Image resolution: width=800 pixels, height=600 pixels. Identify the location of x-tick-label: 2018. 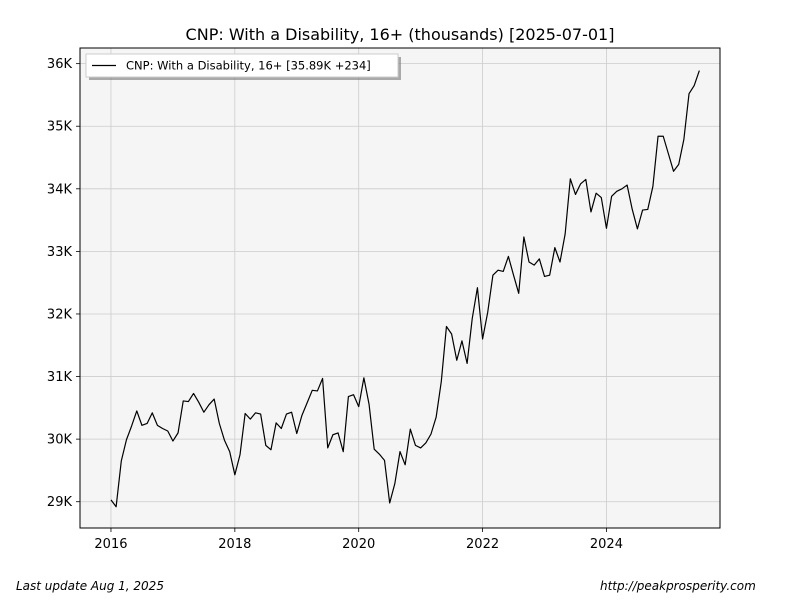
(234, 544).